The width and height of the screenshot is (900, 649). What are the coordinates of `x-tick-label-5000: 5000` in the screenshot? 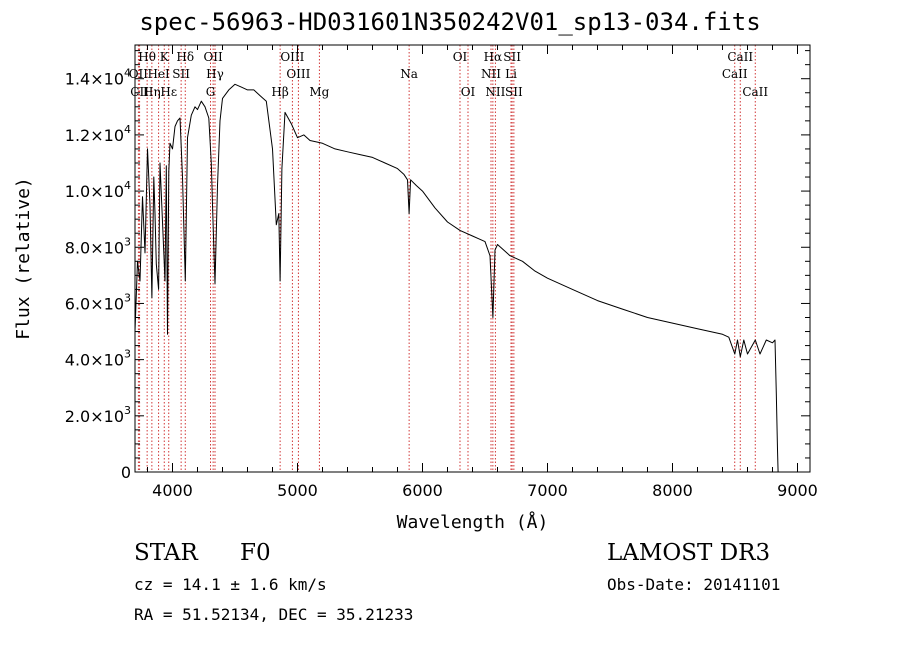 It's located at (297, 490).